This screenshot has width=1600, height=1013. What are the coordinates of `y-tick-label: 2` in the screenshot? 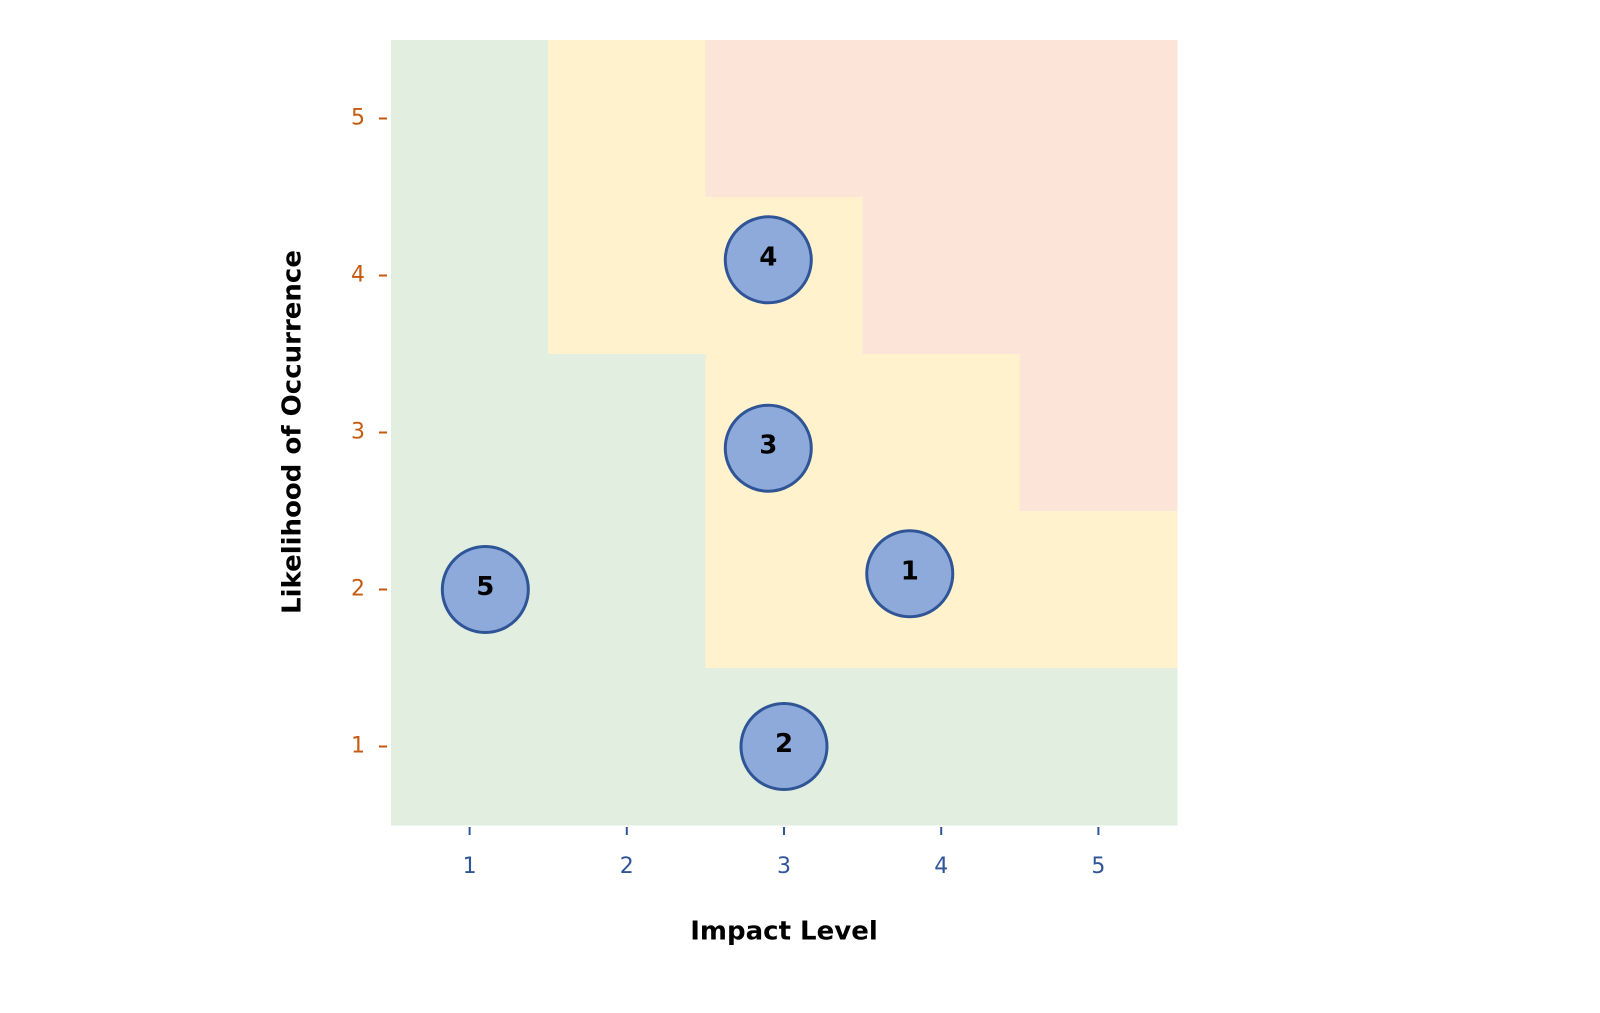 It's located at (358, 589).